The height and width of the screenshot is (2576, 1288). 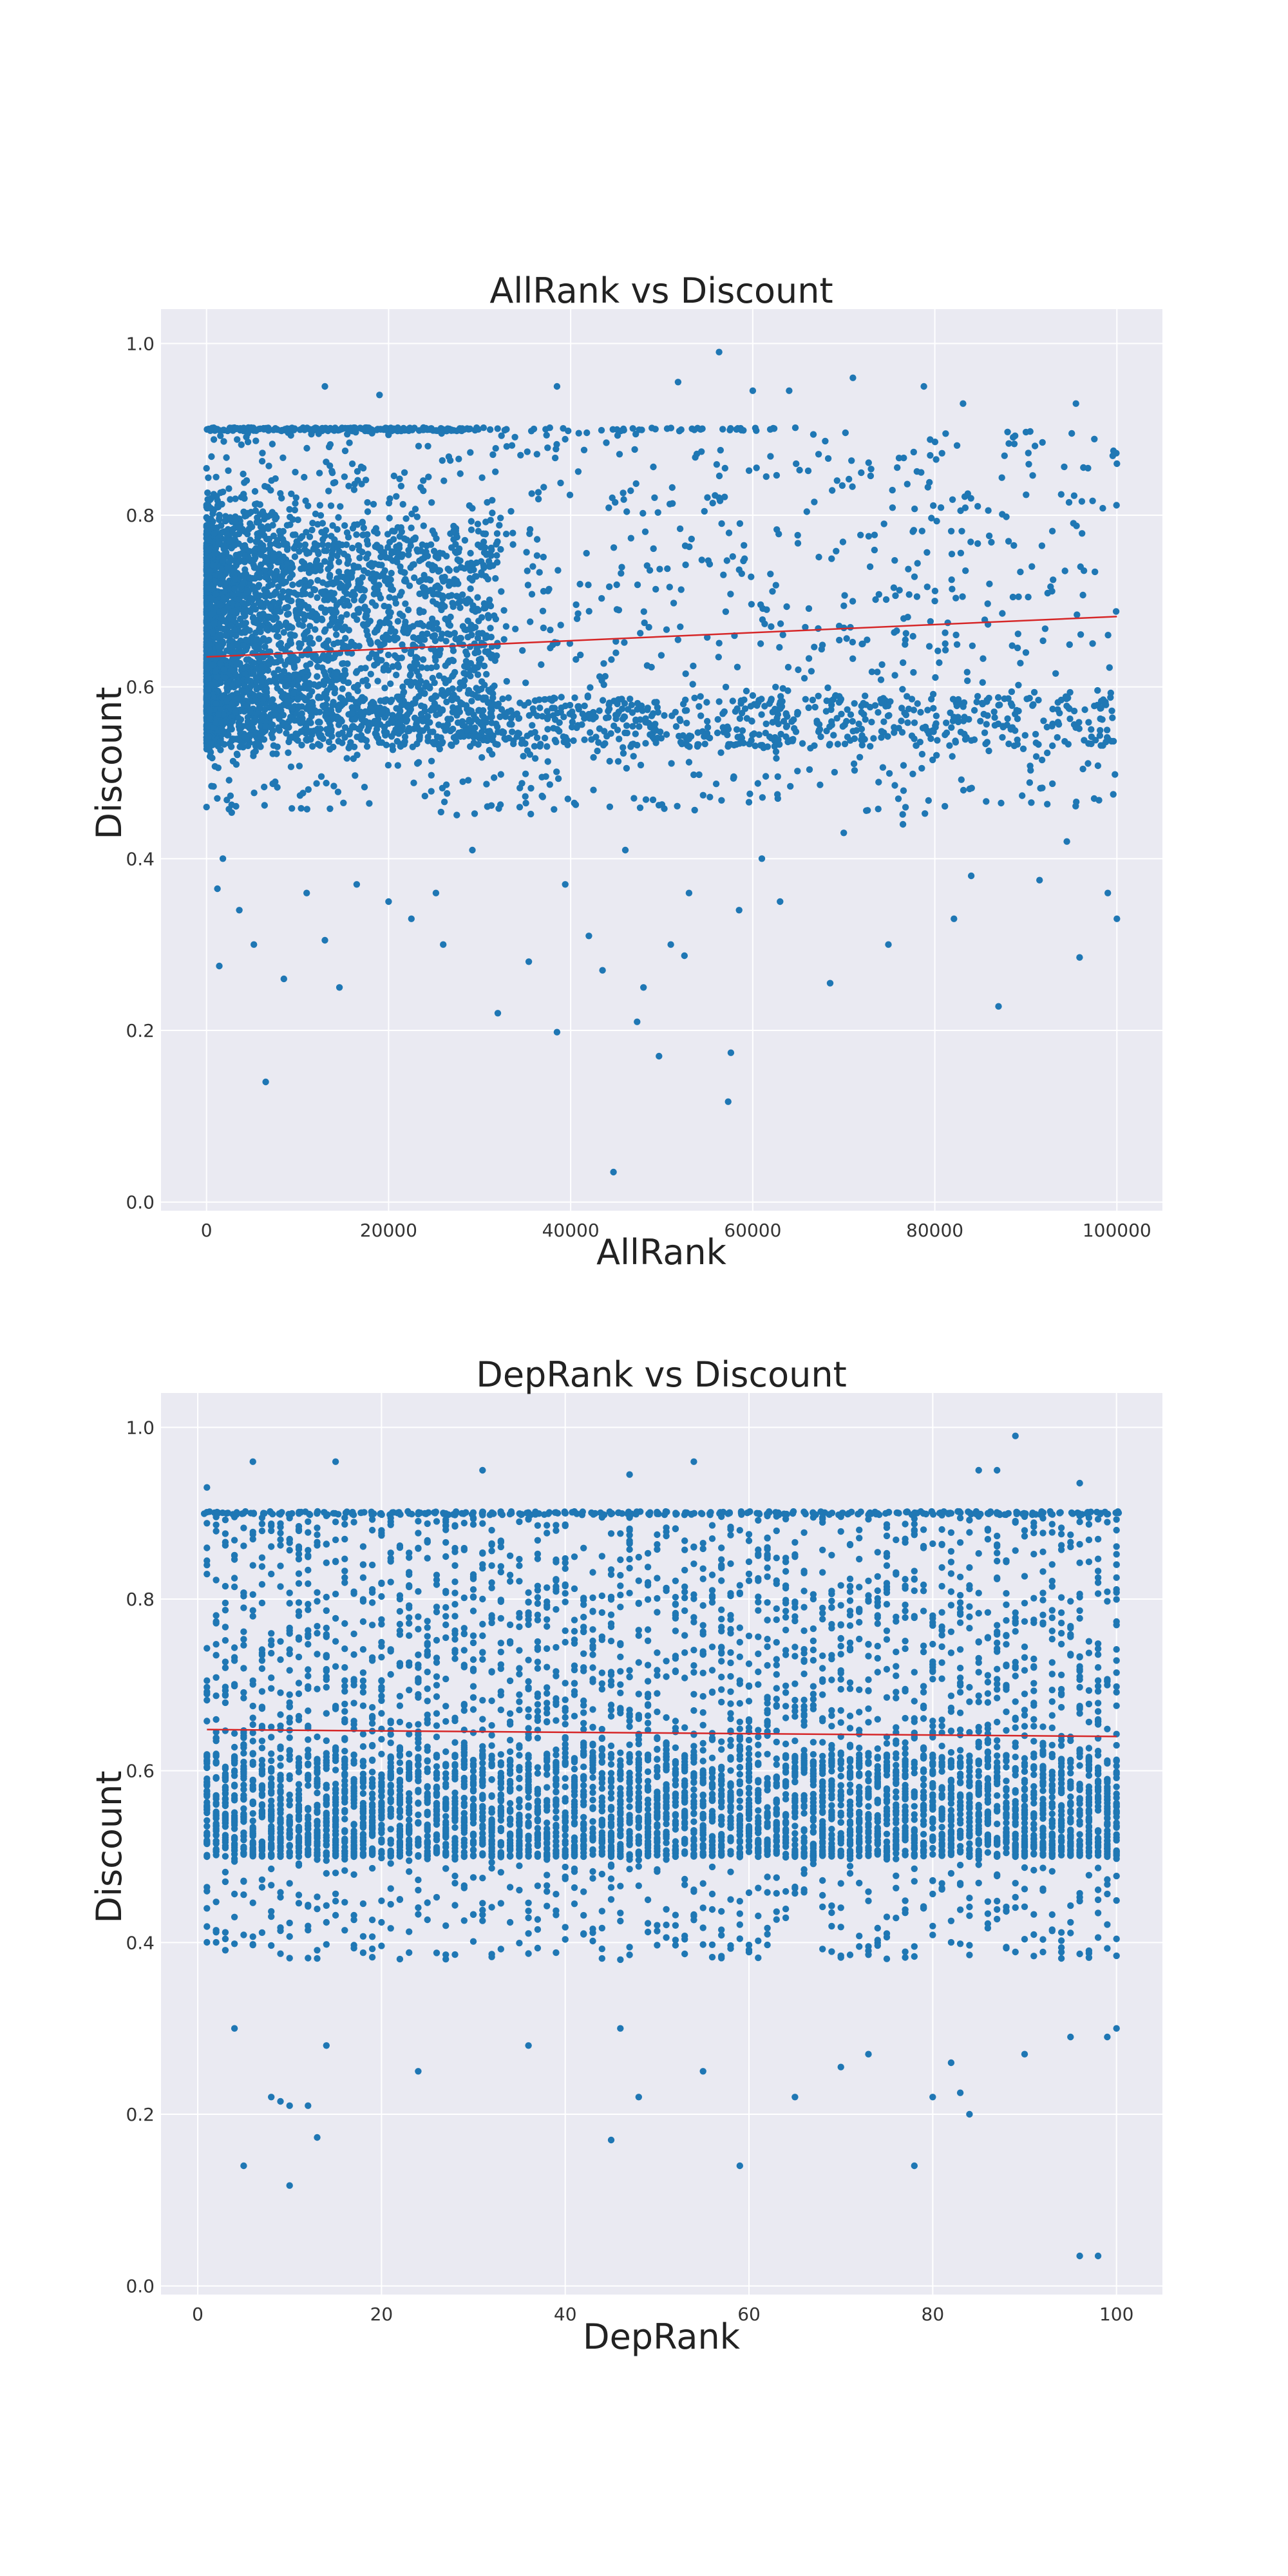 What do you see at coordinates (207, 1230) in the screenshot?
I see `x-tick-label: 0` at bounding box center [207, 1230].